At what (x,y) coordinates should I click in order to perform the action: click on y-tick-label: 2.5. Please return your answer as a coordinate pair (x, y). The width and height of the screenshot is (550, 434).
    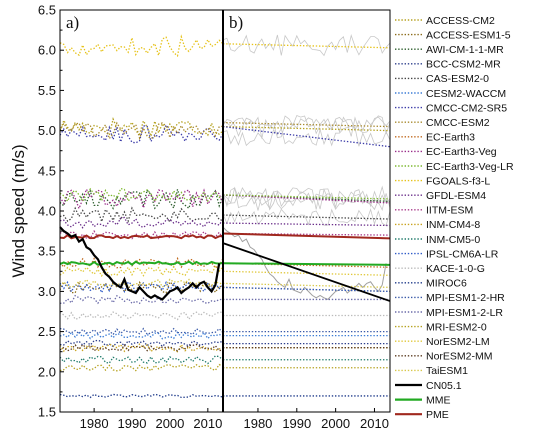
    Looking at the image, I should click on (47, 331).